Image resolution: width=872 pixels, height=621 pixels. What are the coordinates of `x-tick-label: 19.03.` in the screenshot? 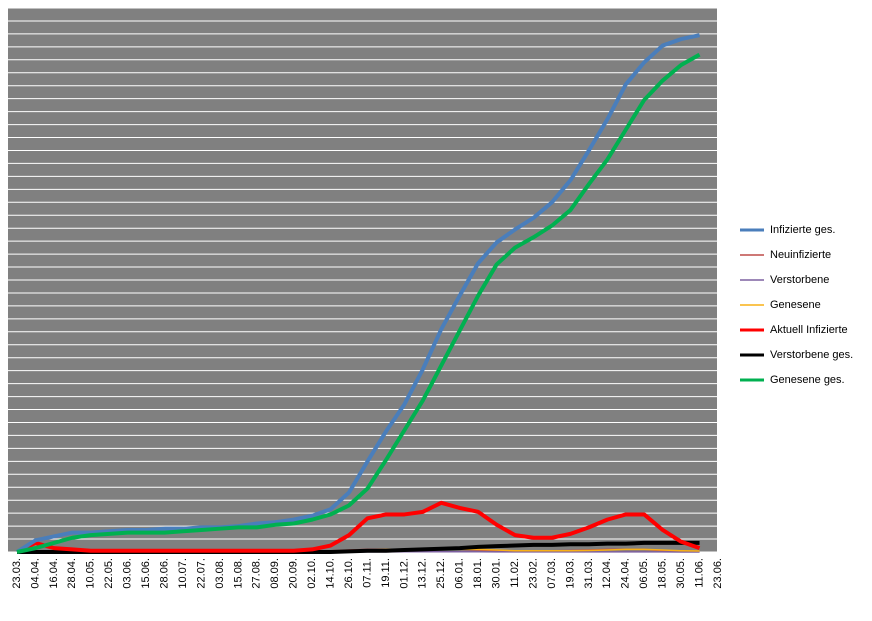 It's located at (570, 573).